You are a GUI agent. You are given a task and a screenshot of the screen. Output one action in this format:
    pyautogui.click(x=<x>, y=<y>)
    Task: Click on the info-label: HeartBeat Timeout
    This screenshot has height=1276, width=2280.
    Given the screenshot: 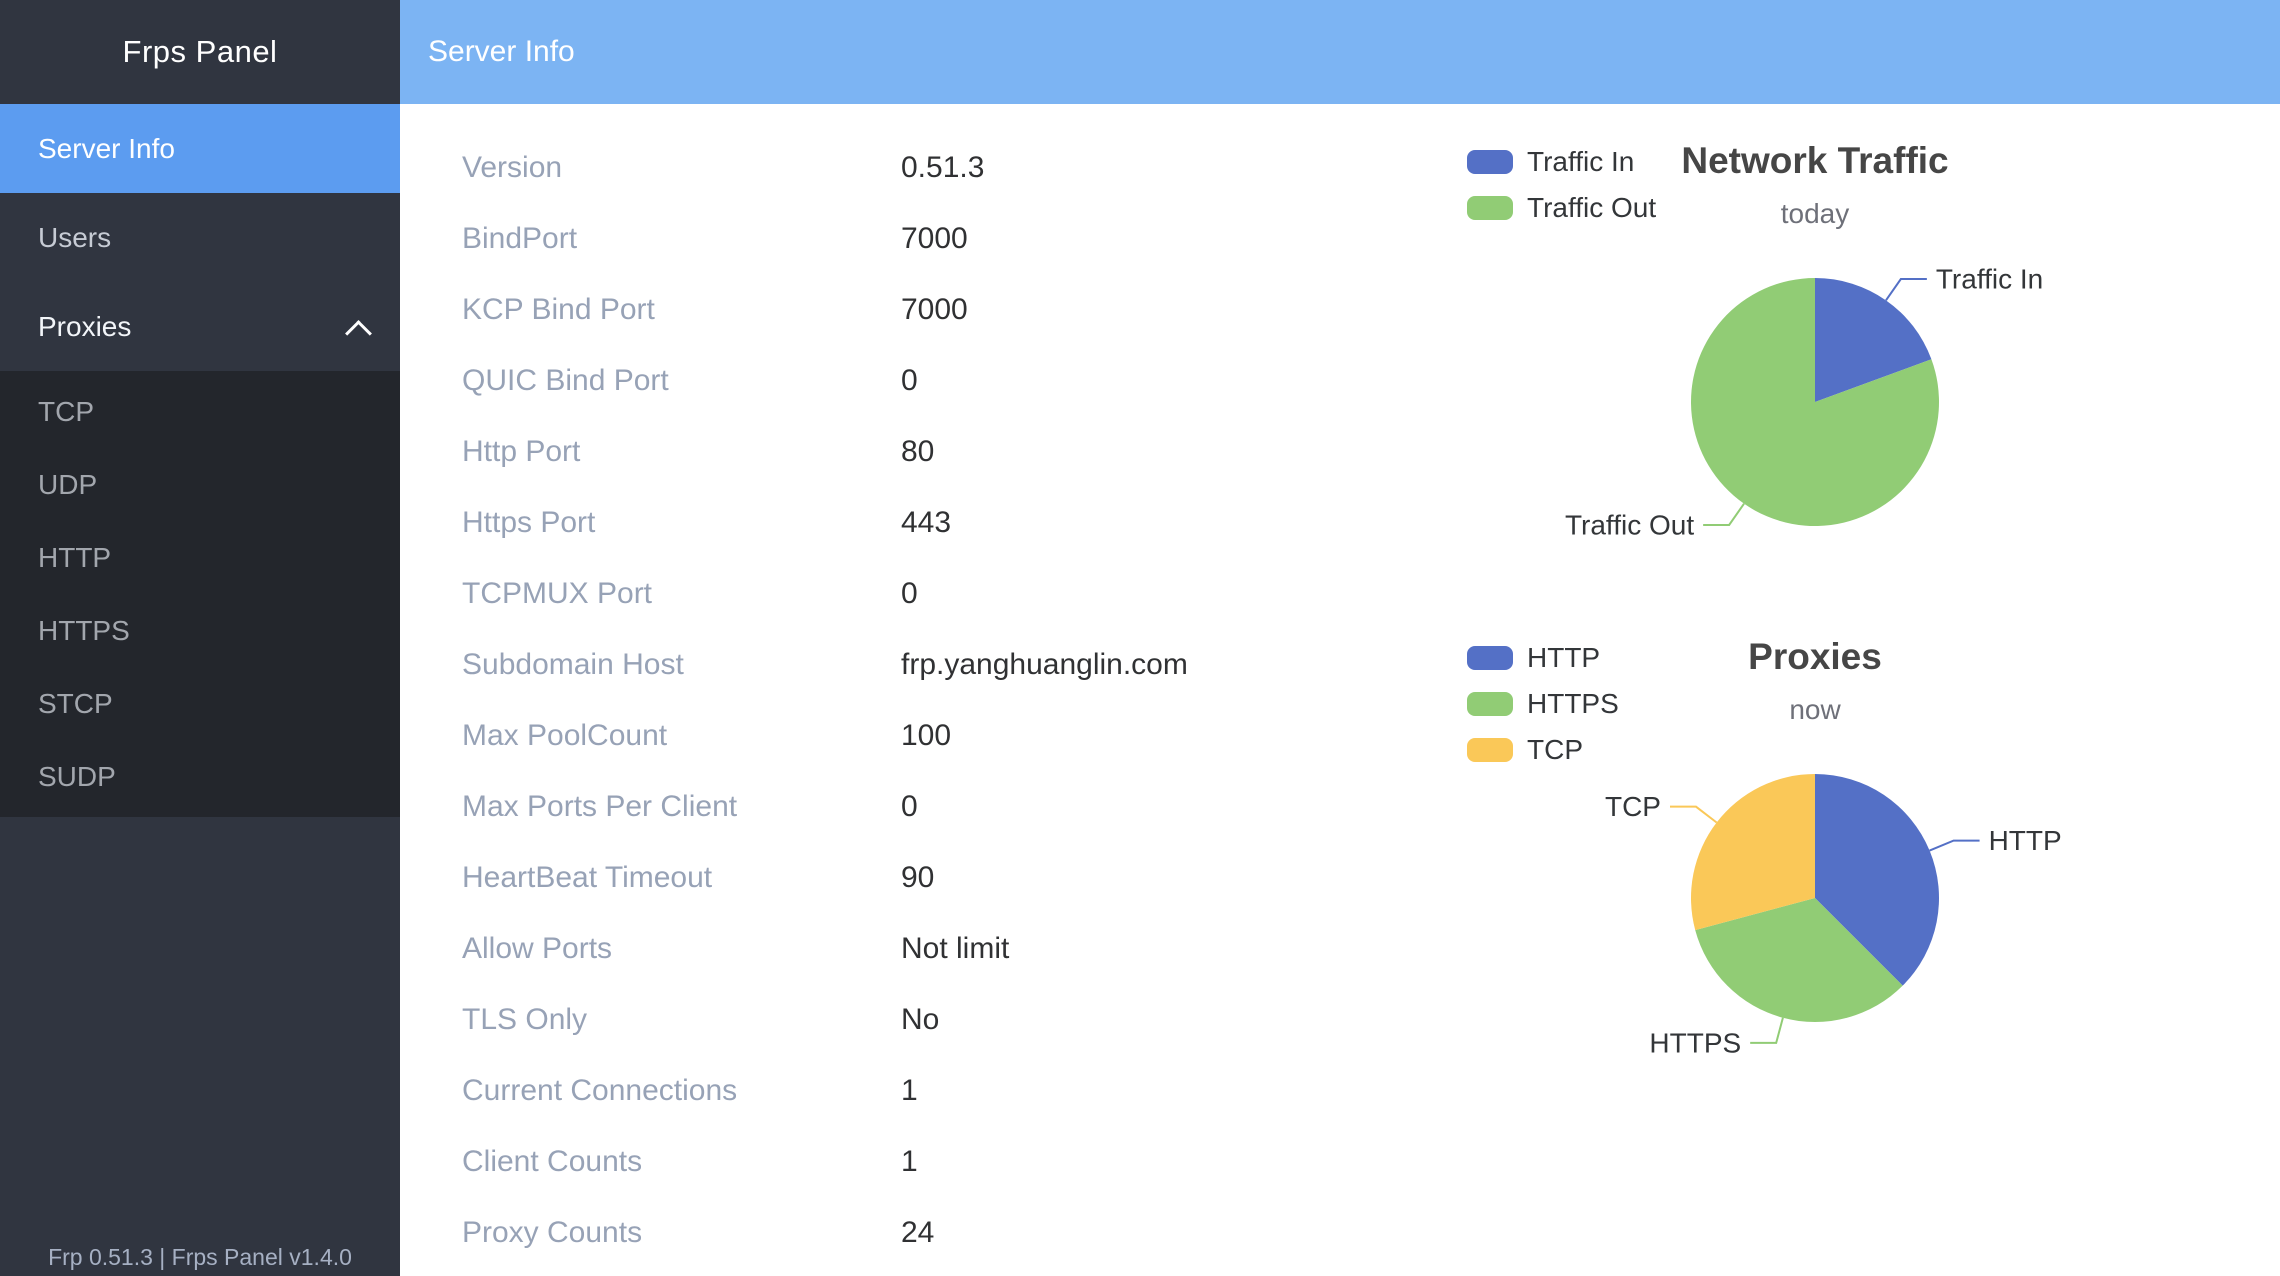 What is the action you would take?
    pyautogui.click(x=587, y=877)
    